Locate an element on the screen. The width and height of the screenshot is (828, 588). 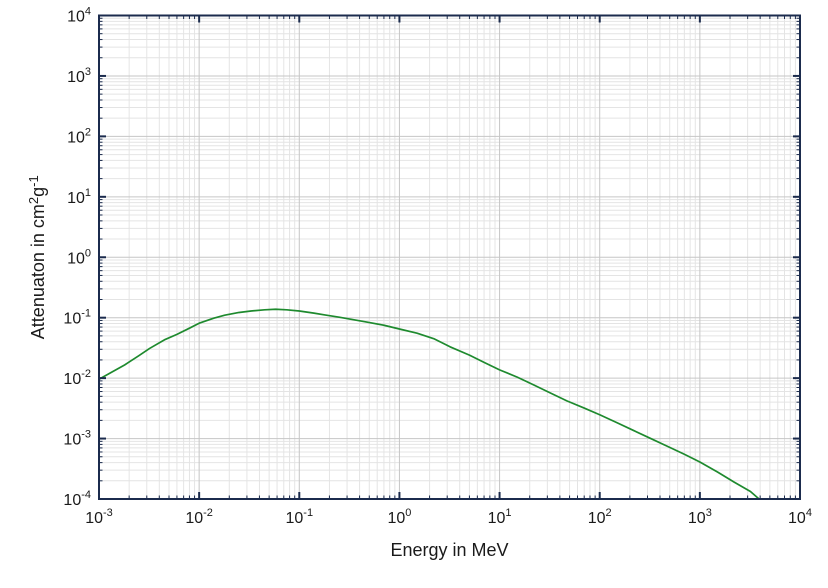
x-tick-label: 10¹ is located at coordinates (500, 517).